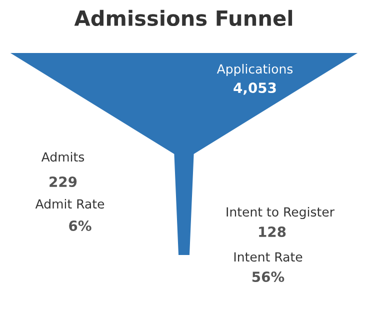 The height and width of the screenshot is (311, 368). Describe the element at coordinates (255, 88) in the screenshot. I see `data-label: 4,053` at that location.